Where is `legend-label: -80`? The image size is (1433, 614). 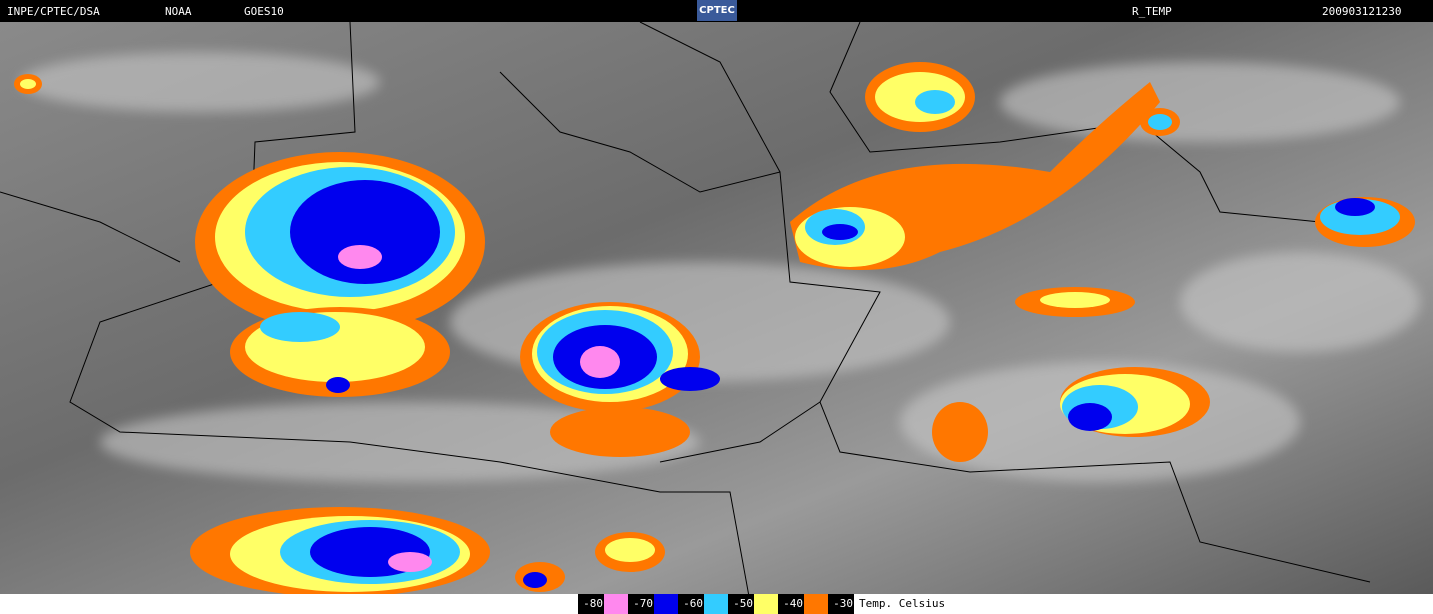 legend-label: -80 is located at coordinates (591, 604).